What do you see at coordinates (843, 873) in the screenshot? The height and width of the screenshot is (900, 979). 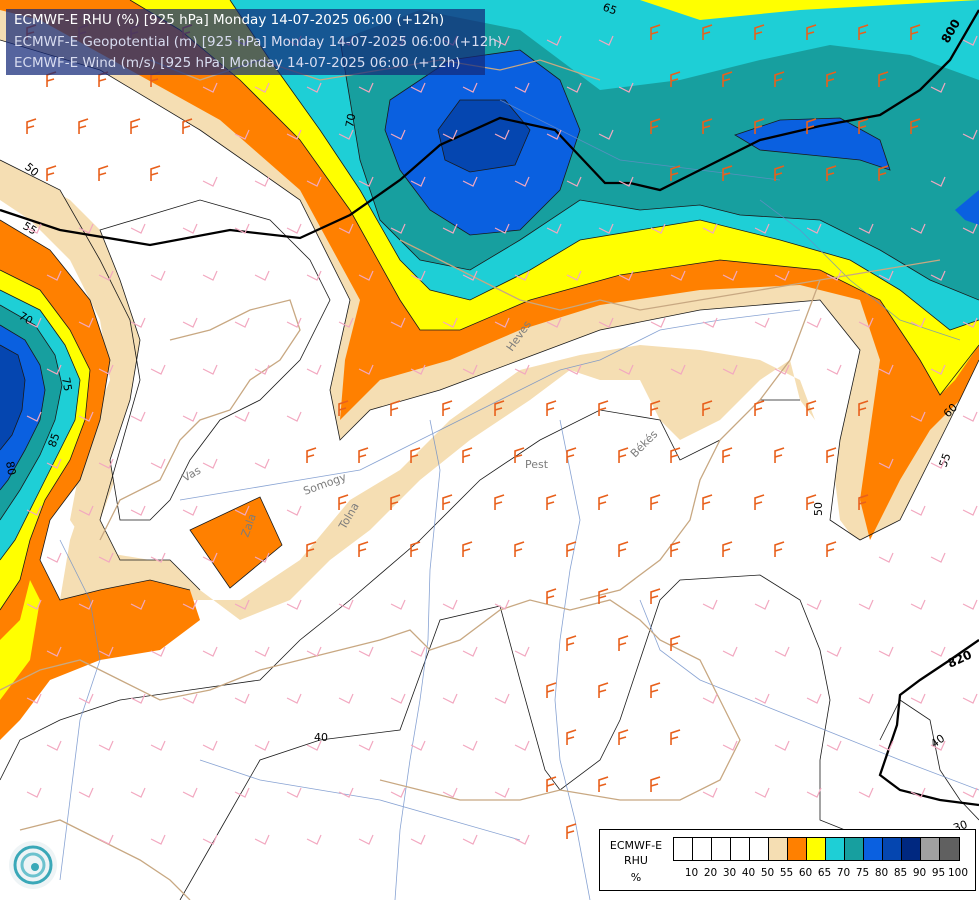 I see `legend-tick-label: 70` at bounding box center [843, 873].